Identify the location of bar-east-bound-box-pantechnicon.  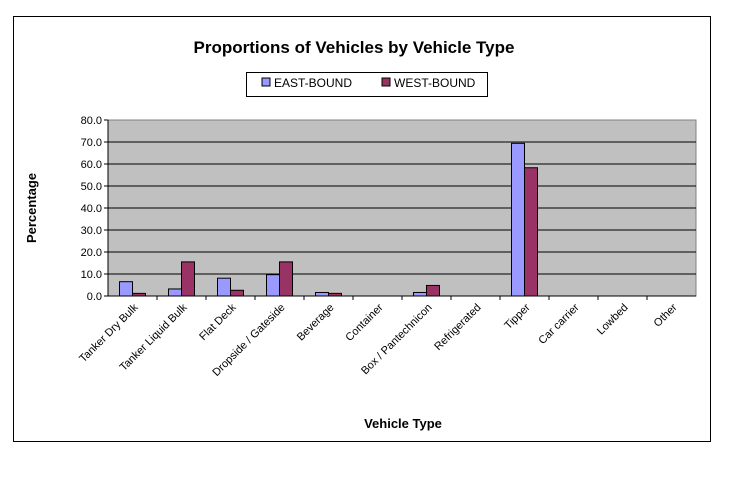
(420, 294).